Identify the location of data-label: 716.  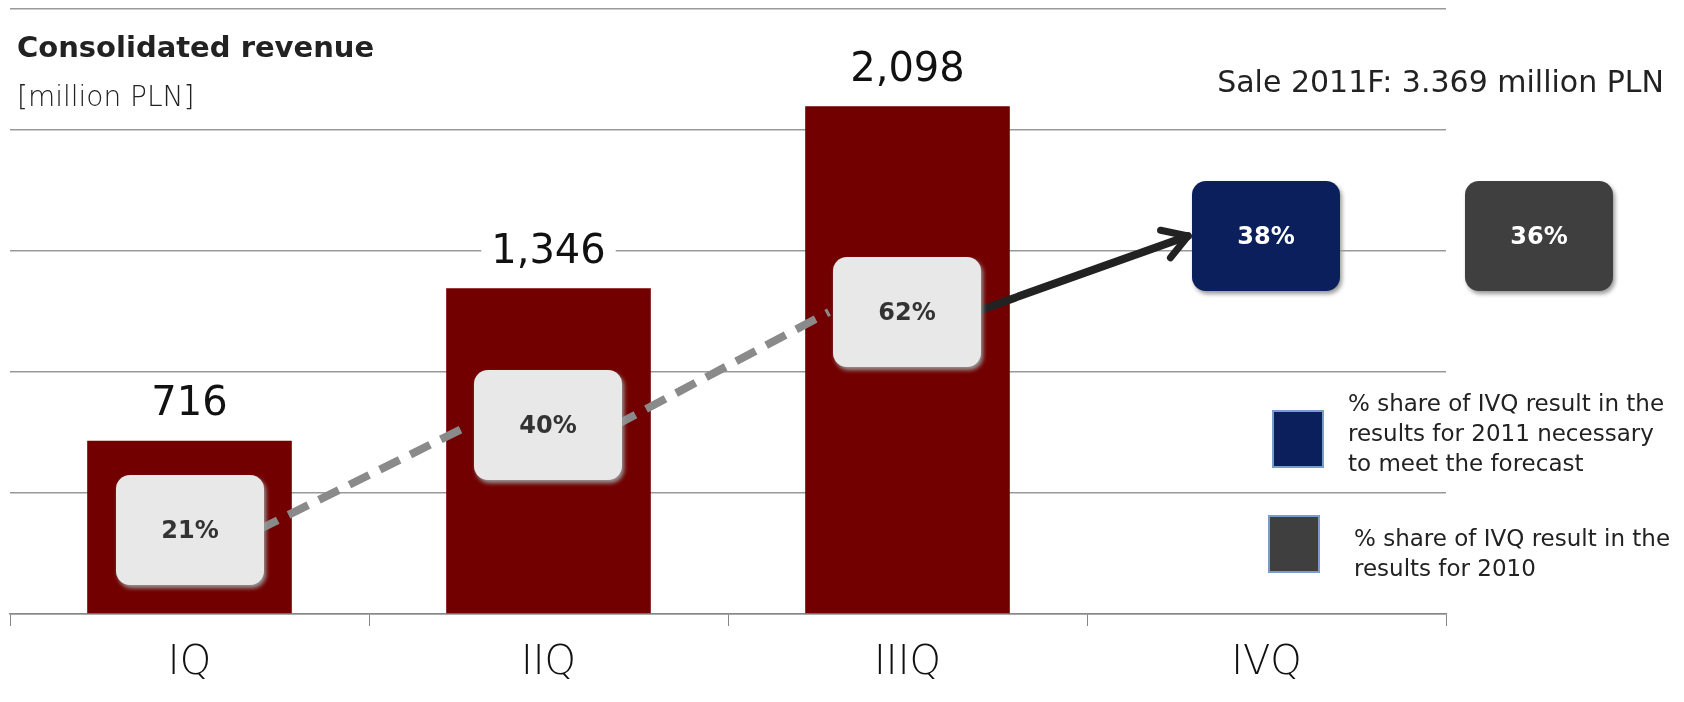
(189, 401).